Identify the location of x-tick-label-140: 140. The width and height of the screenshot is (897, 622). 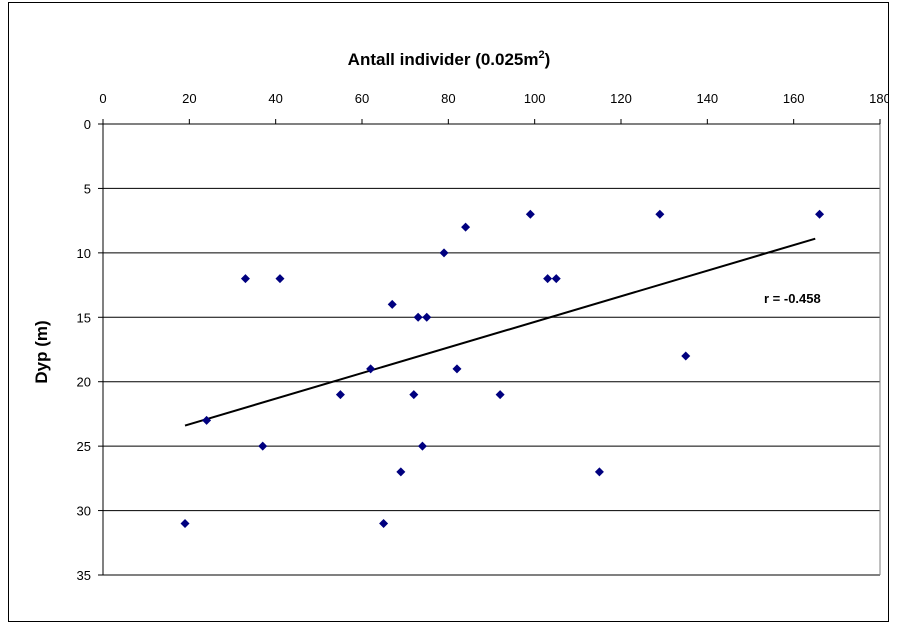
(707, 98).